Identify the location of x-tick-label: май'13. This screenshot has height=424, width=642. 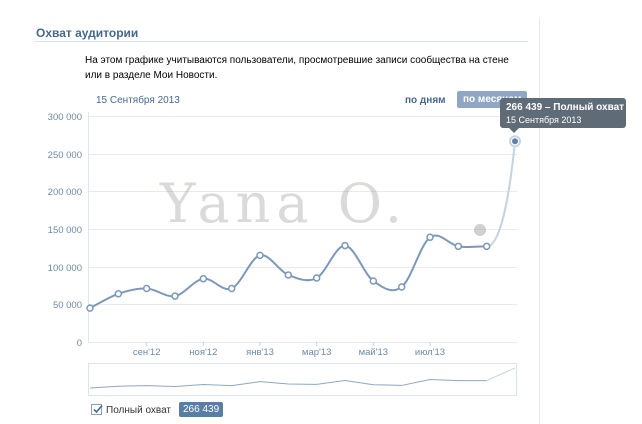
(374, 352).